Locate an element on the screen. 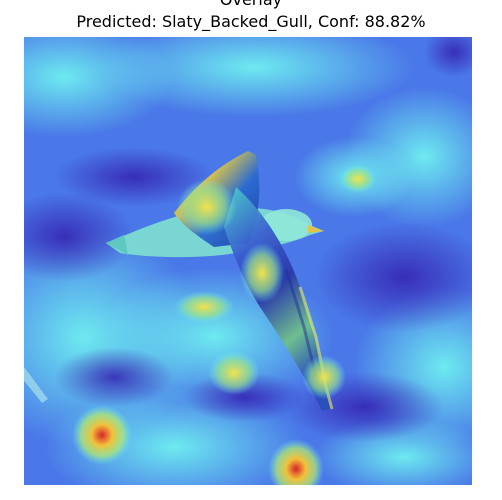 Image resolution: width=502 pixels, height=500 pixels. figure-title: Overlay is located at coordinates (251, 4).